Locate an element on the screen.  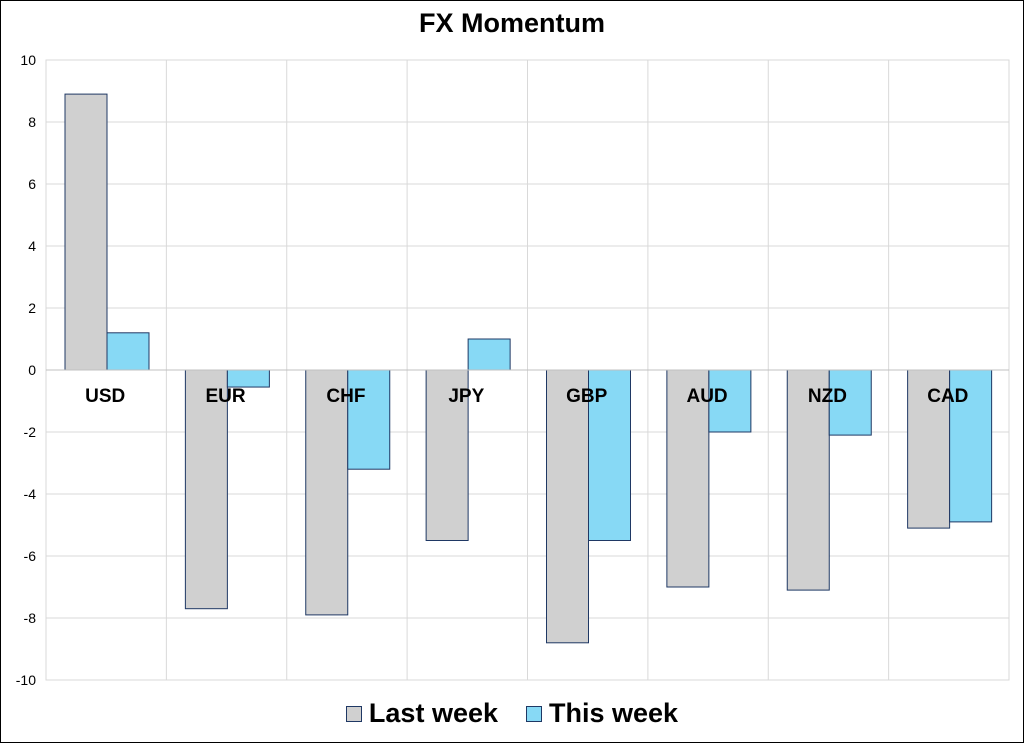
category-label: CAD is located at coordinates (947, 396).